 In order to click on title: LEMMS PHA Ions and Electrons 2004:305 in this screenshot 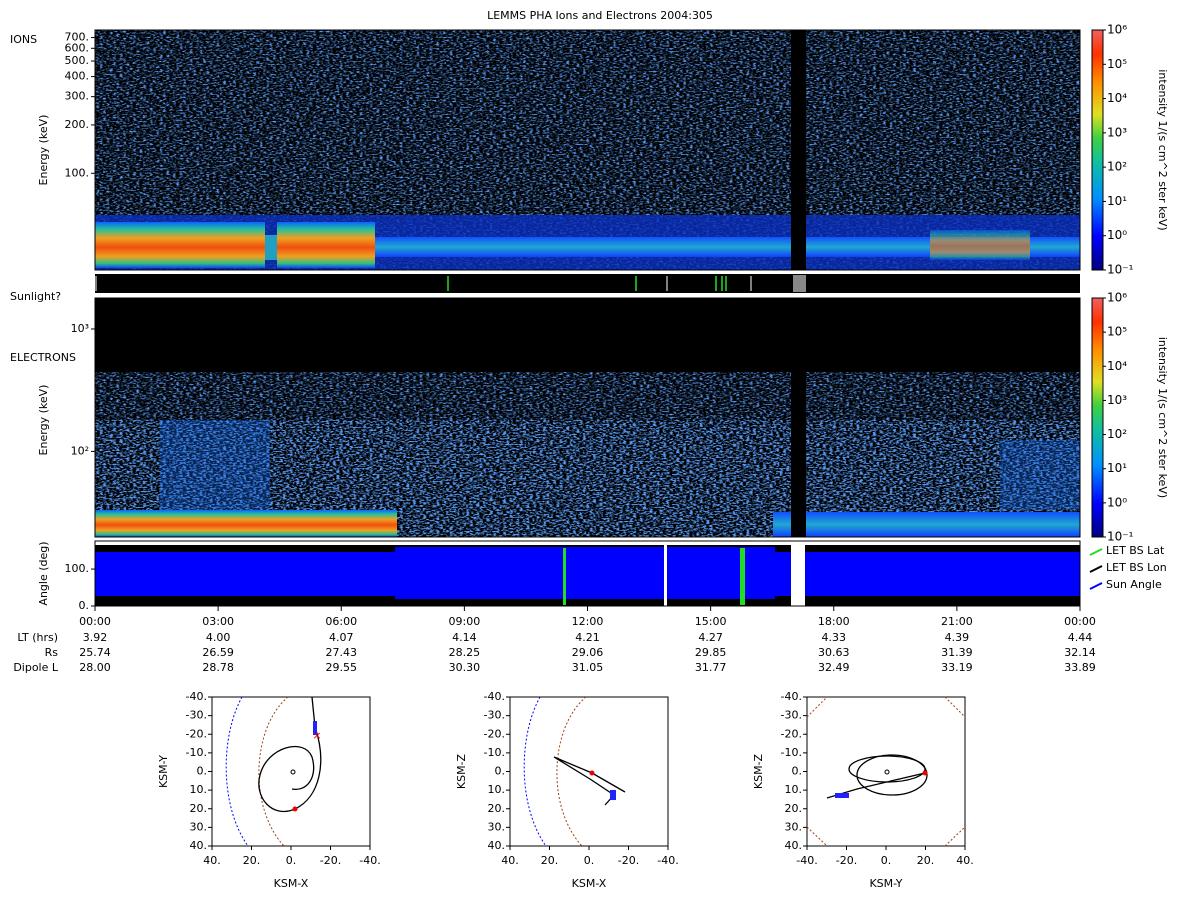, I will do `click(600, 15)`.